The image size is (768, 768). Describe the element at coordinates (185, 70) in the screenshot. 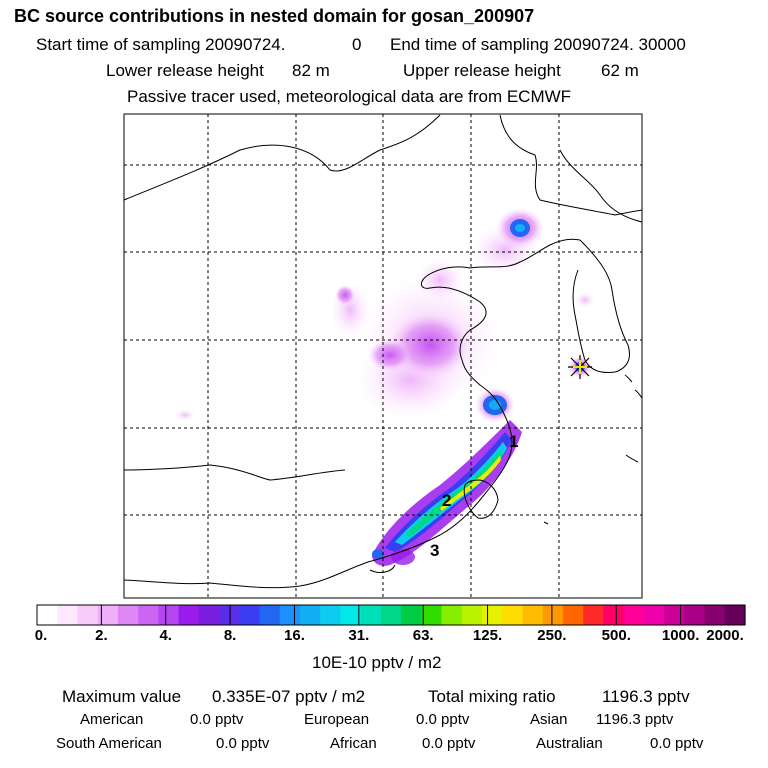

I see `lower-release-label: Lower release height` at that location.